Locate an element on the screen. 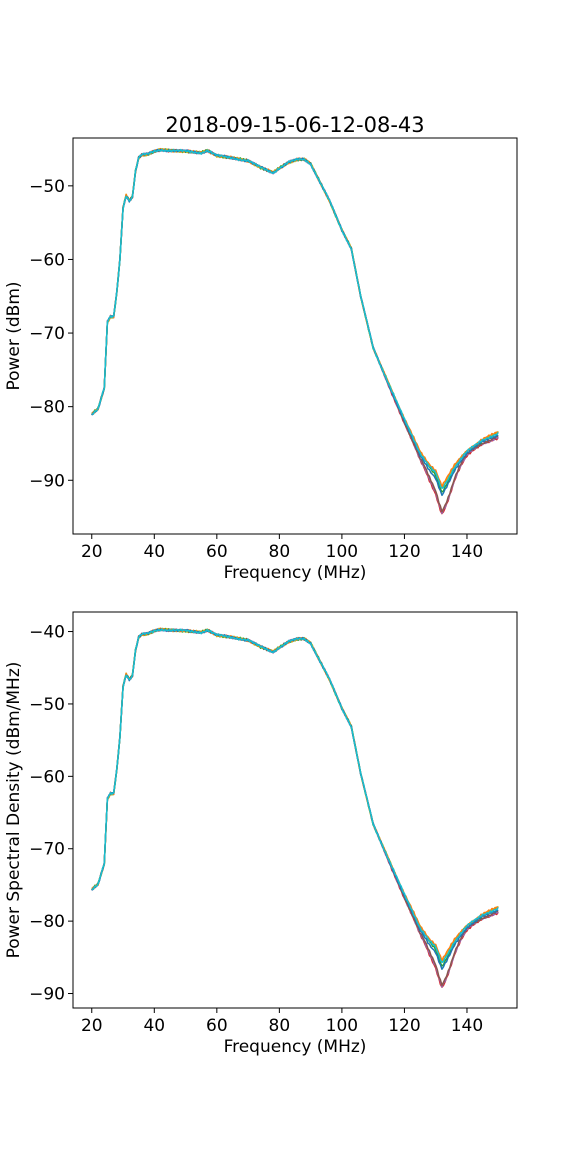 This screenshot has height=1152, width=576. y-tick-label: −40 is located at coordinates (47, 633).